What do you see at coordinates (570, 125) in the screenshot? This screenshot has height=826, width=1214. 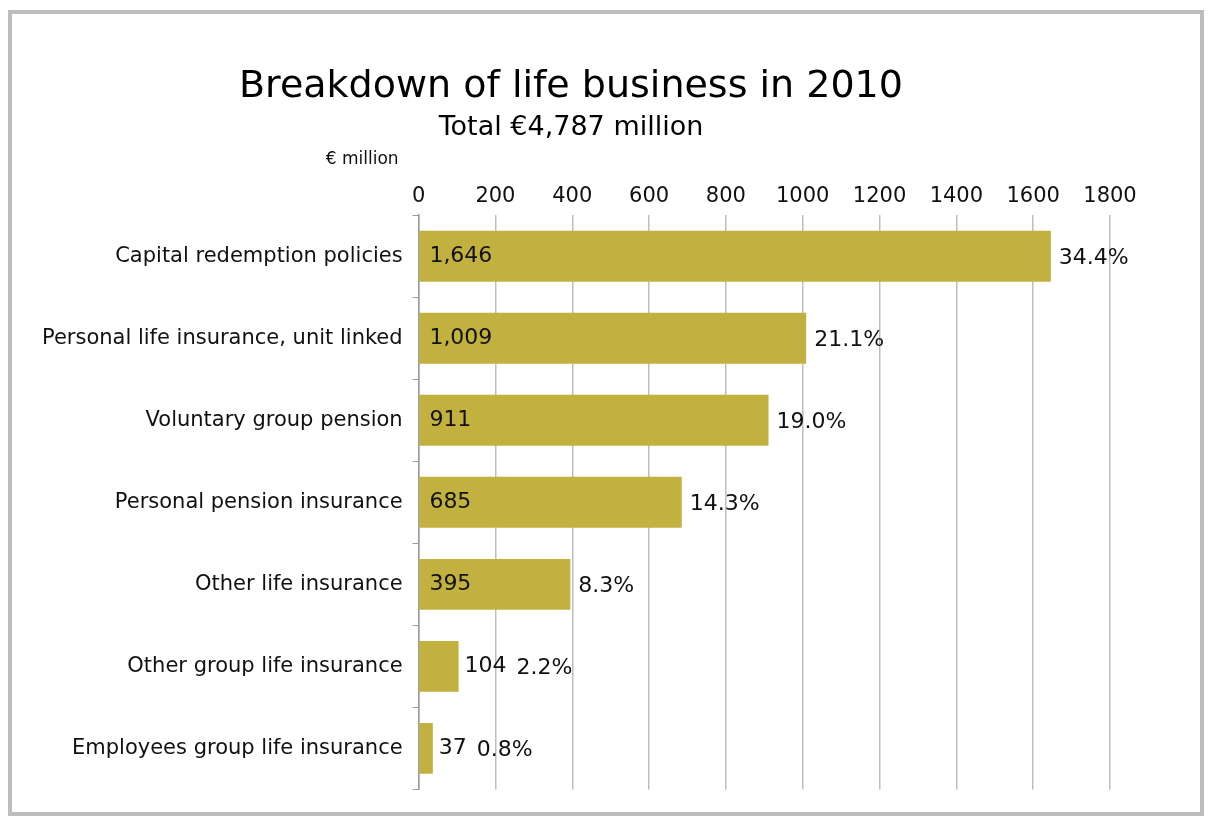 I see `chart-subtitle: Total €4,787 million` at bounding box center [570, 125].